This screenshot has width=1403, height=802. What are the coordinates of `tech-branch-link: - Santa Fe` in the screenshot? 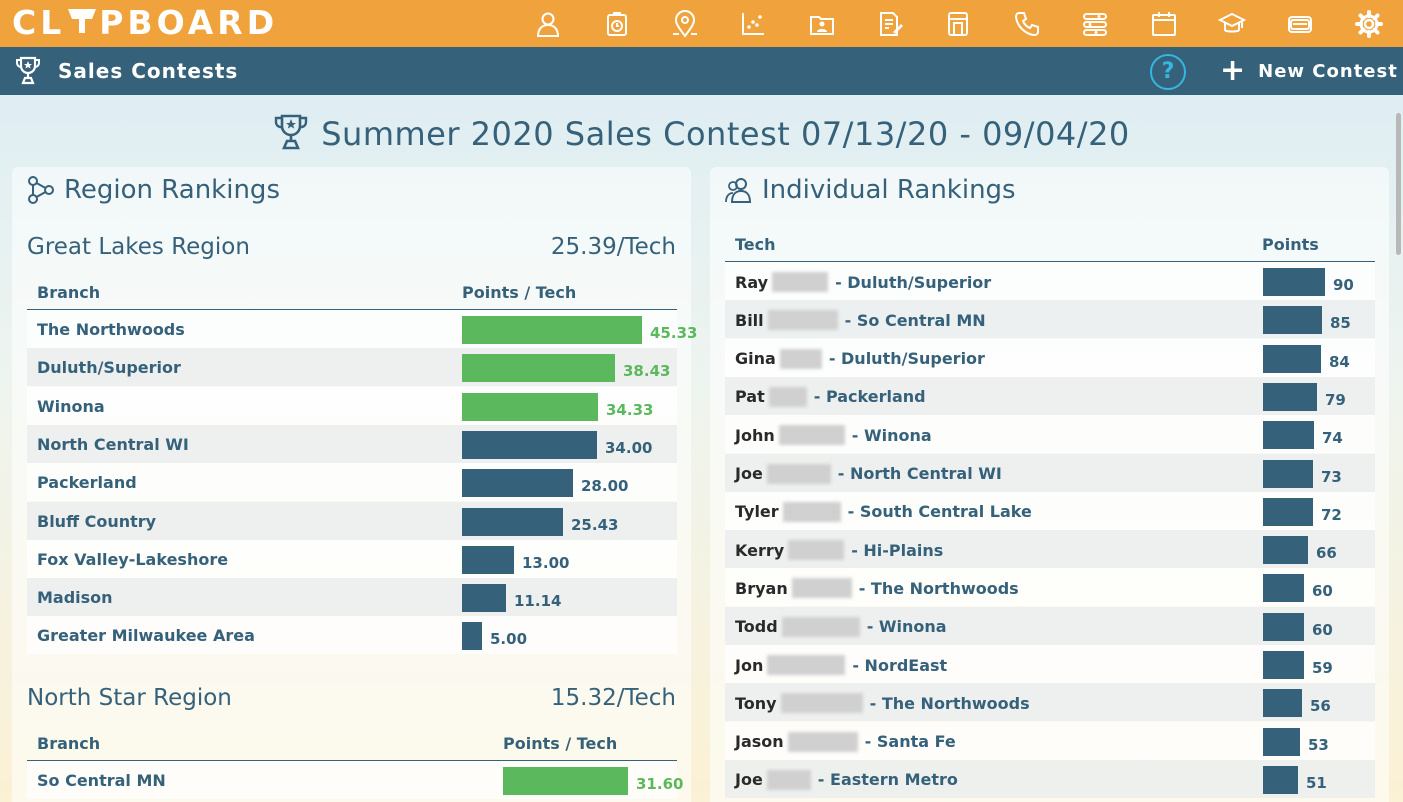 It's located at (910, 742).